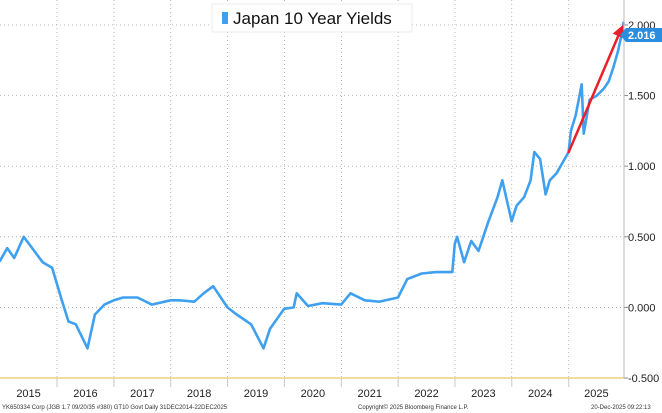 Image resolution: width=662 pixels, height=413 pixels. Describe the element at coordinates (596, 394) in the screenshot. I see `x-tick-label: 2025` at that location.